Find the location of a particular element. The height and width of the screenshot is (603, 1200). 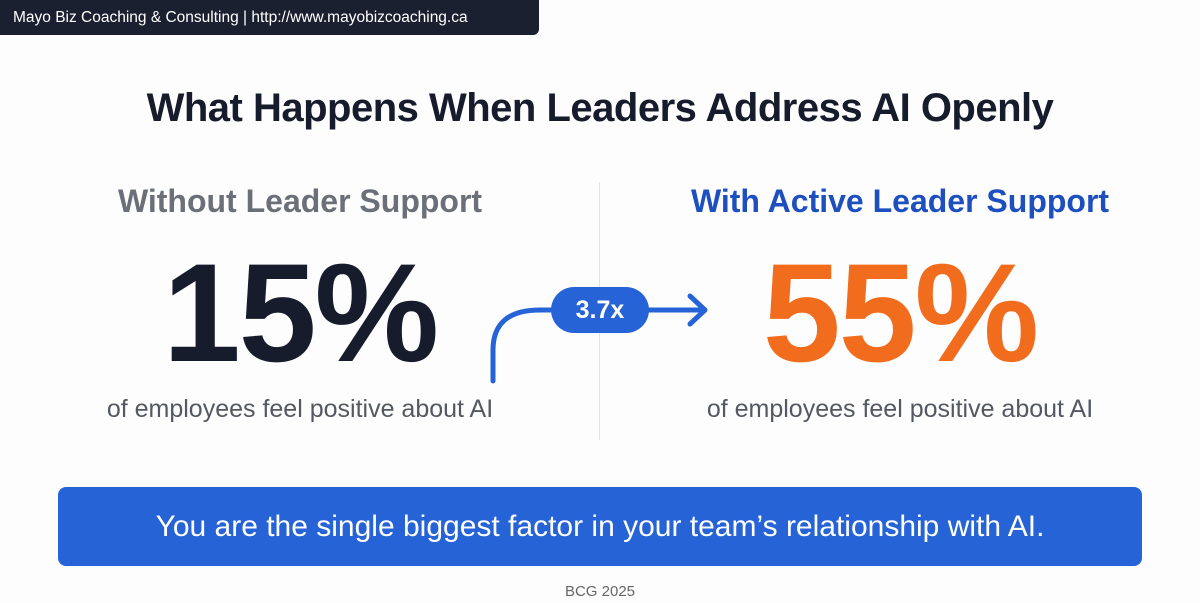

multiplier-badge: 3.7x is located at coordinates (600, 310).